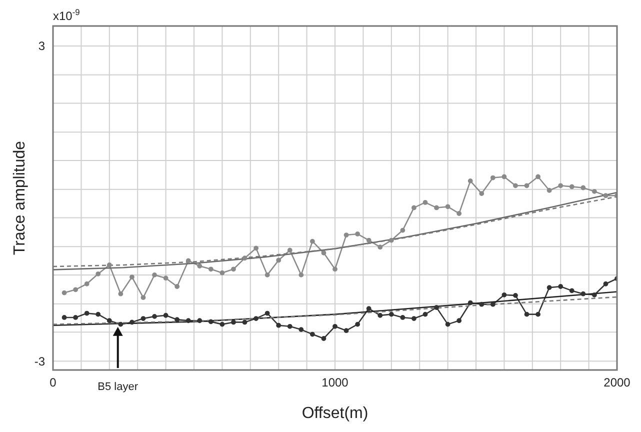  I want to click on y-axis-title: Trace amplitude, so click(20, 198).